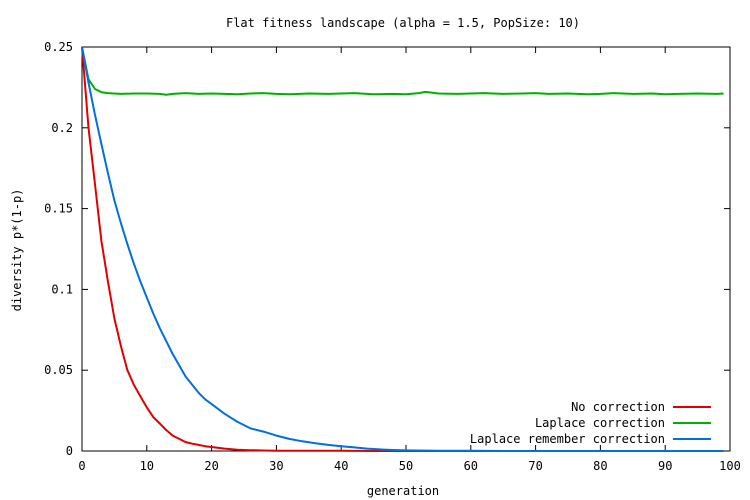 This screenshot has height=500, width=750. Describe the element at coordinates (62, 289) in the screenshot. I see `y-tick-label: 0.1` at that location.